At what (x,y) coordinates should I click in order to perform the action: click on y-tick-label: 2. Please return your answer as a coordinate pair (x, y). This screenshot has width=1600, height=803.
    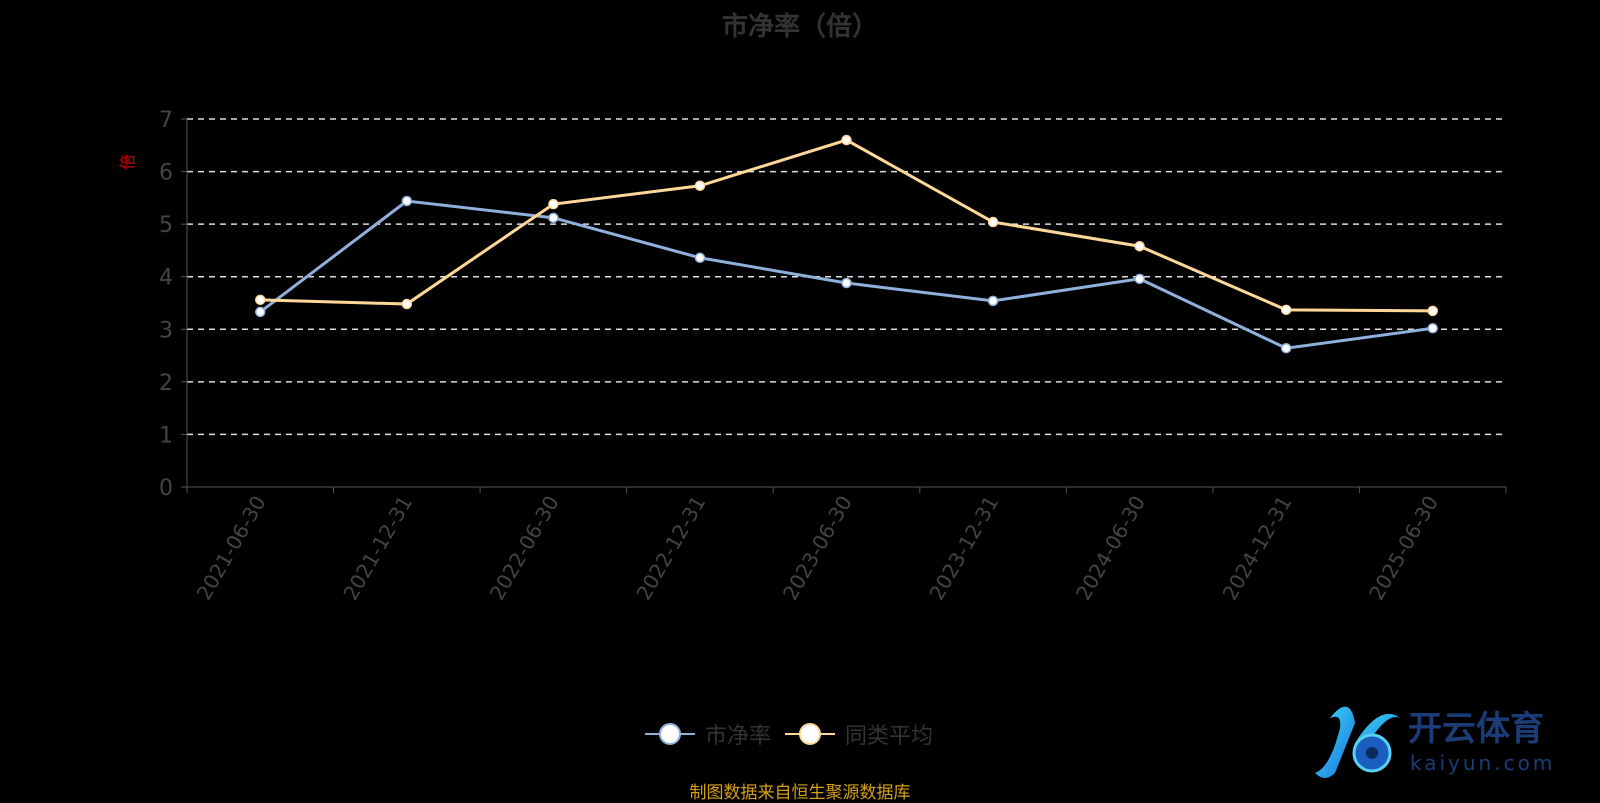
    Looking at the image, I should click on (166, 383).